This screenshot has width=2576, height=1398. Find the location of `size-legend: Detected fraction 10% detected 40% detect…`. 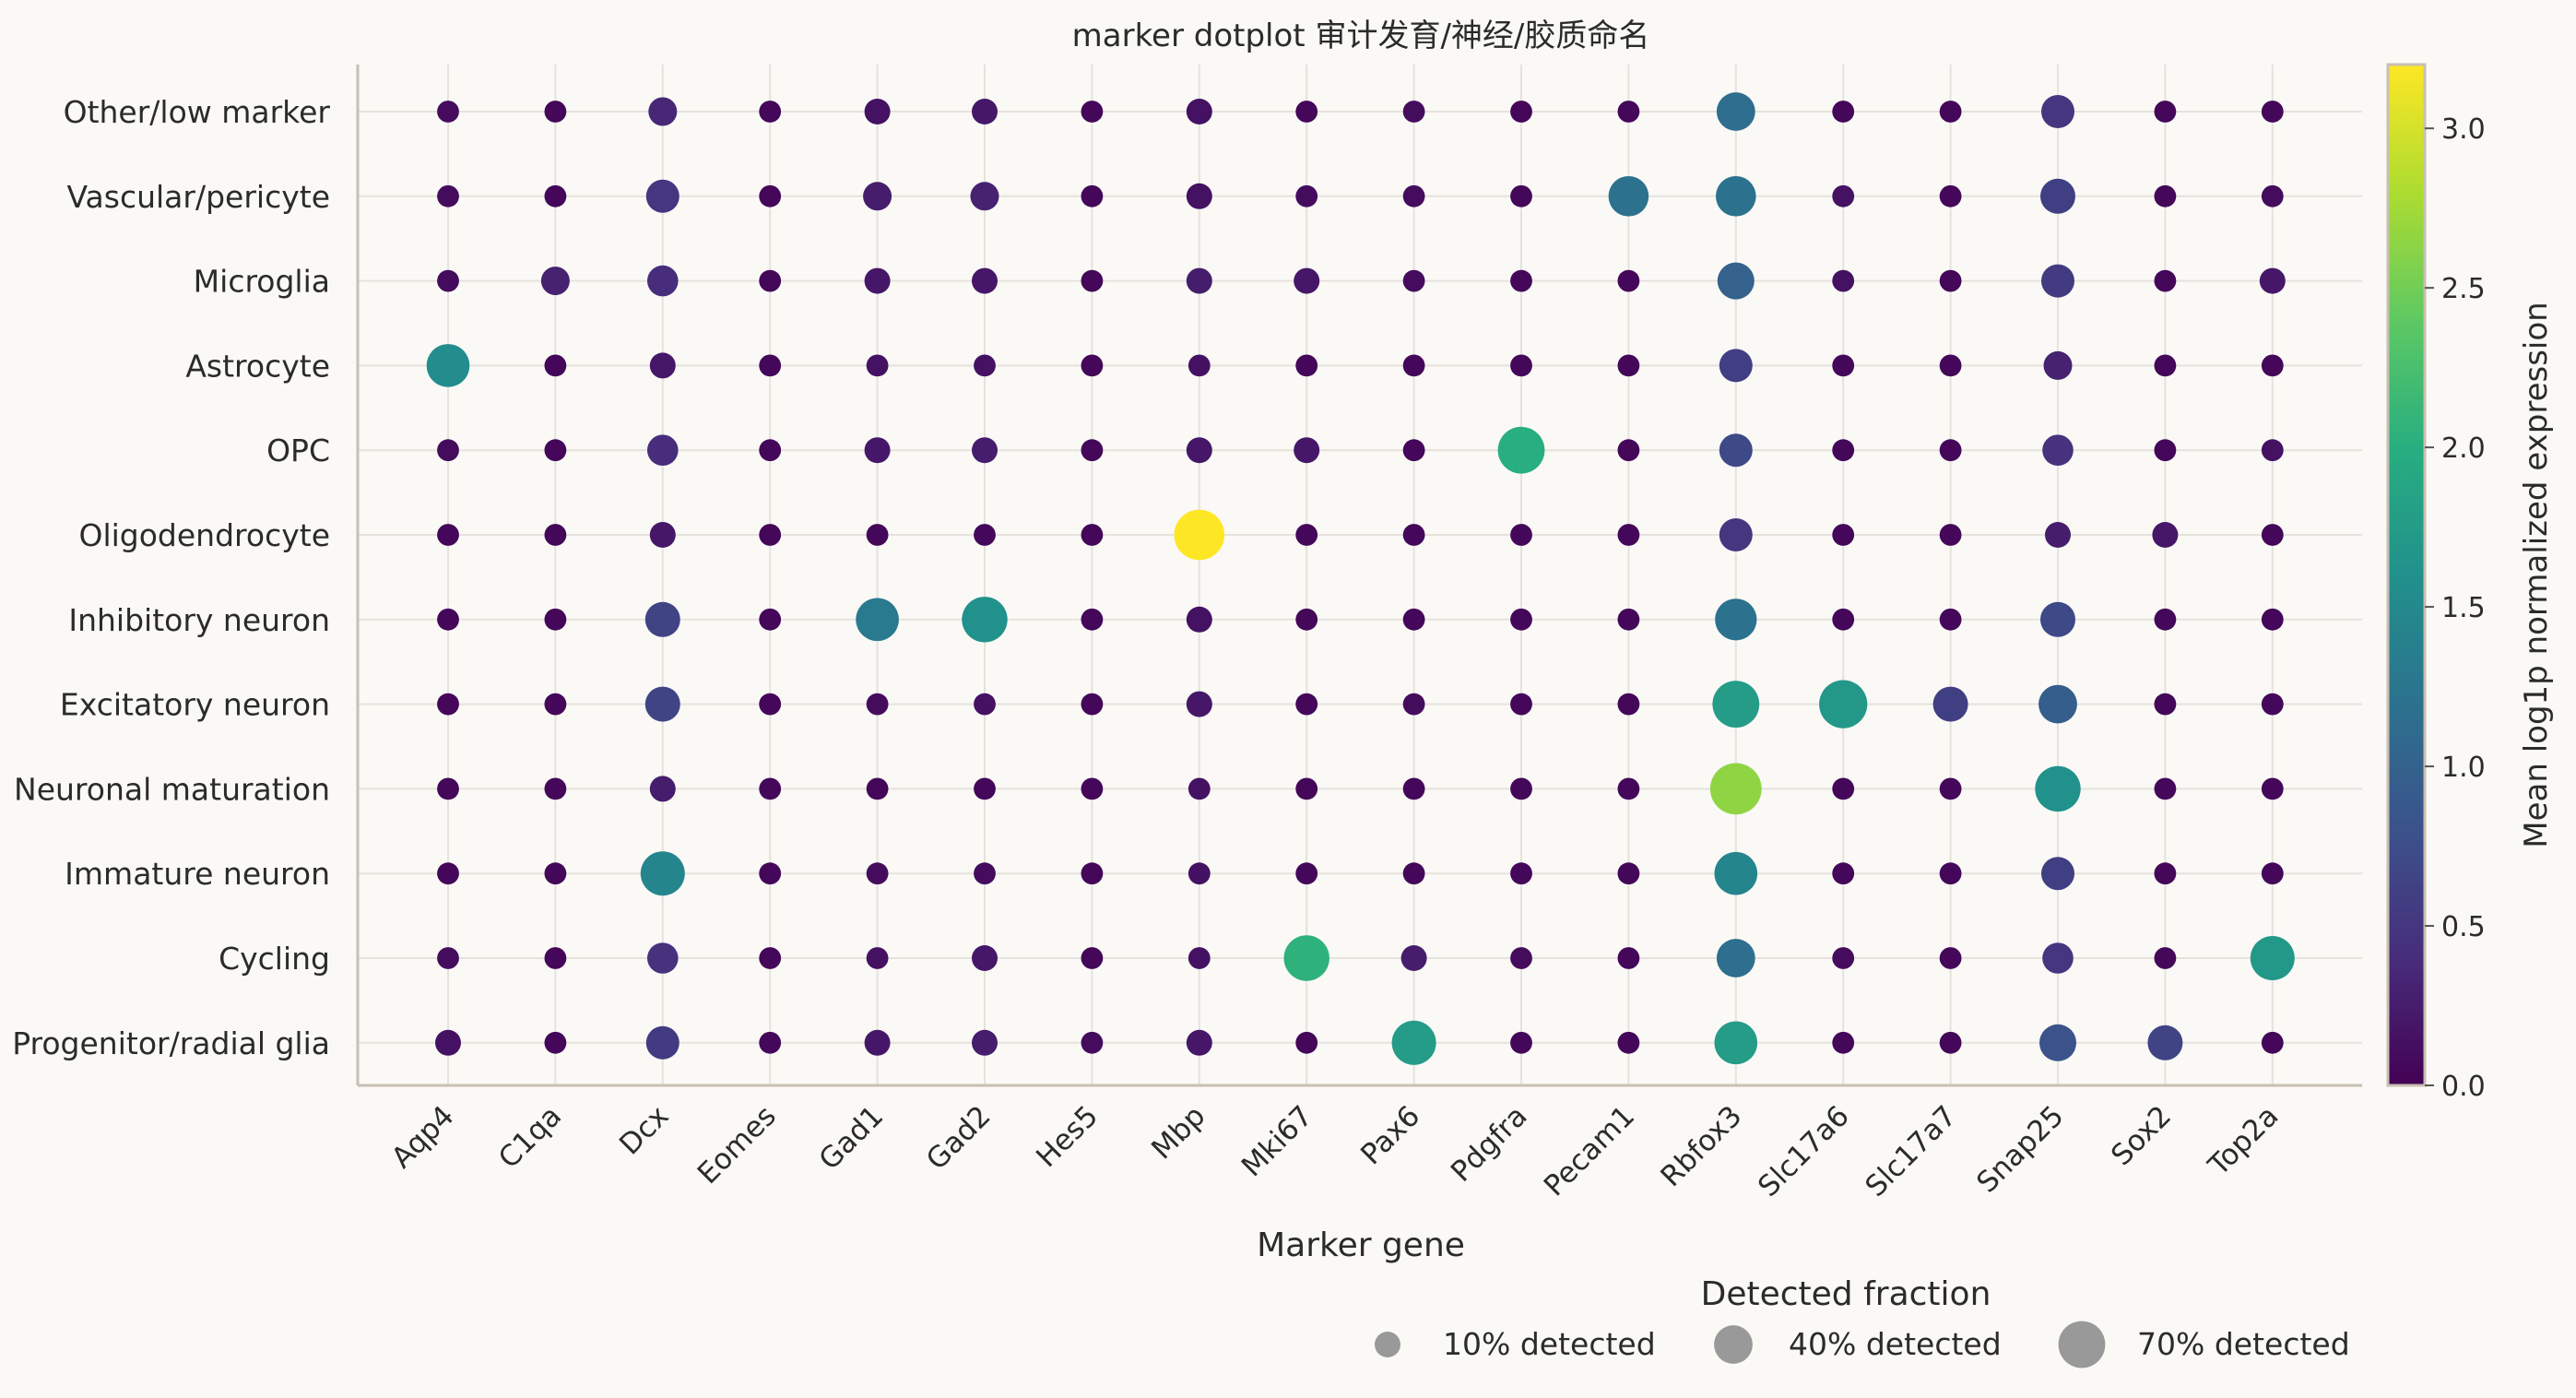

size-legend: Detected fraction 10% detected 40% detect… is located at coordinates (1862, 1321).